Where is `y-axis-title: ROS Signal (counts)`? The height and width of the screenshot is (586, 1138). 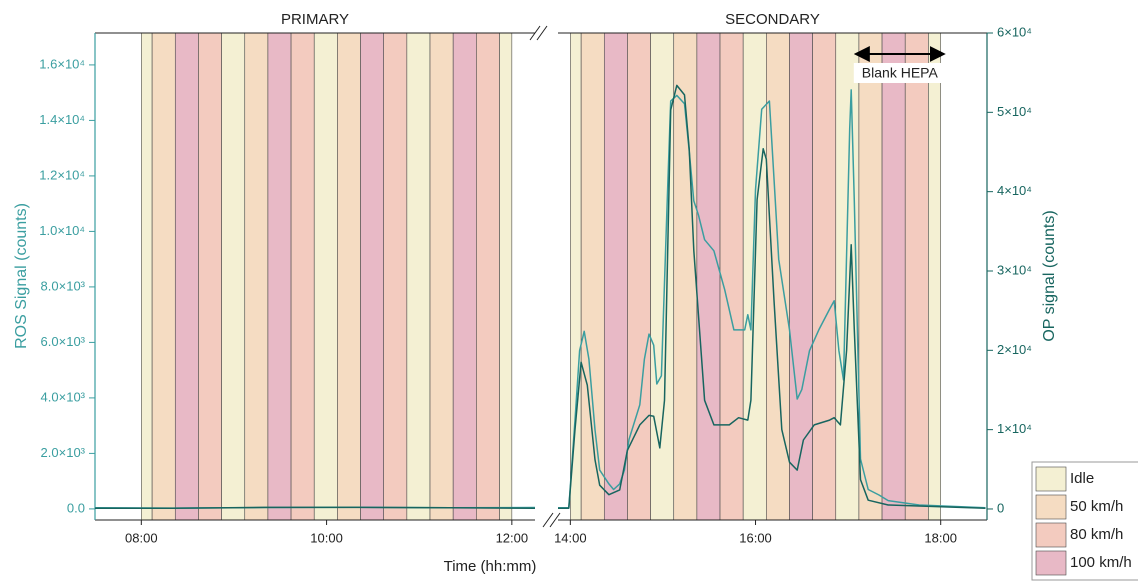
y-axis-title: ROS Signal (counts) is located at coordinates (21, 276).